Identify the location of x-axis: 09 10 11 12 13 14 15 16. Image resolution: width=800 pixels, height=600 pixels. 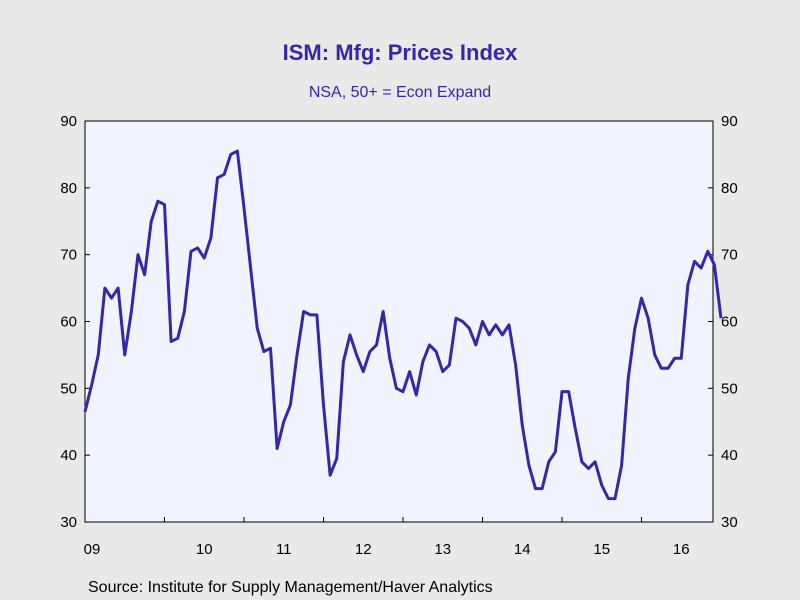
(387, 537).